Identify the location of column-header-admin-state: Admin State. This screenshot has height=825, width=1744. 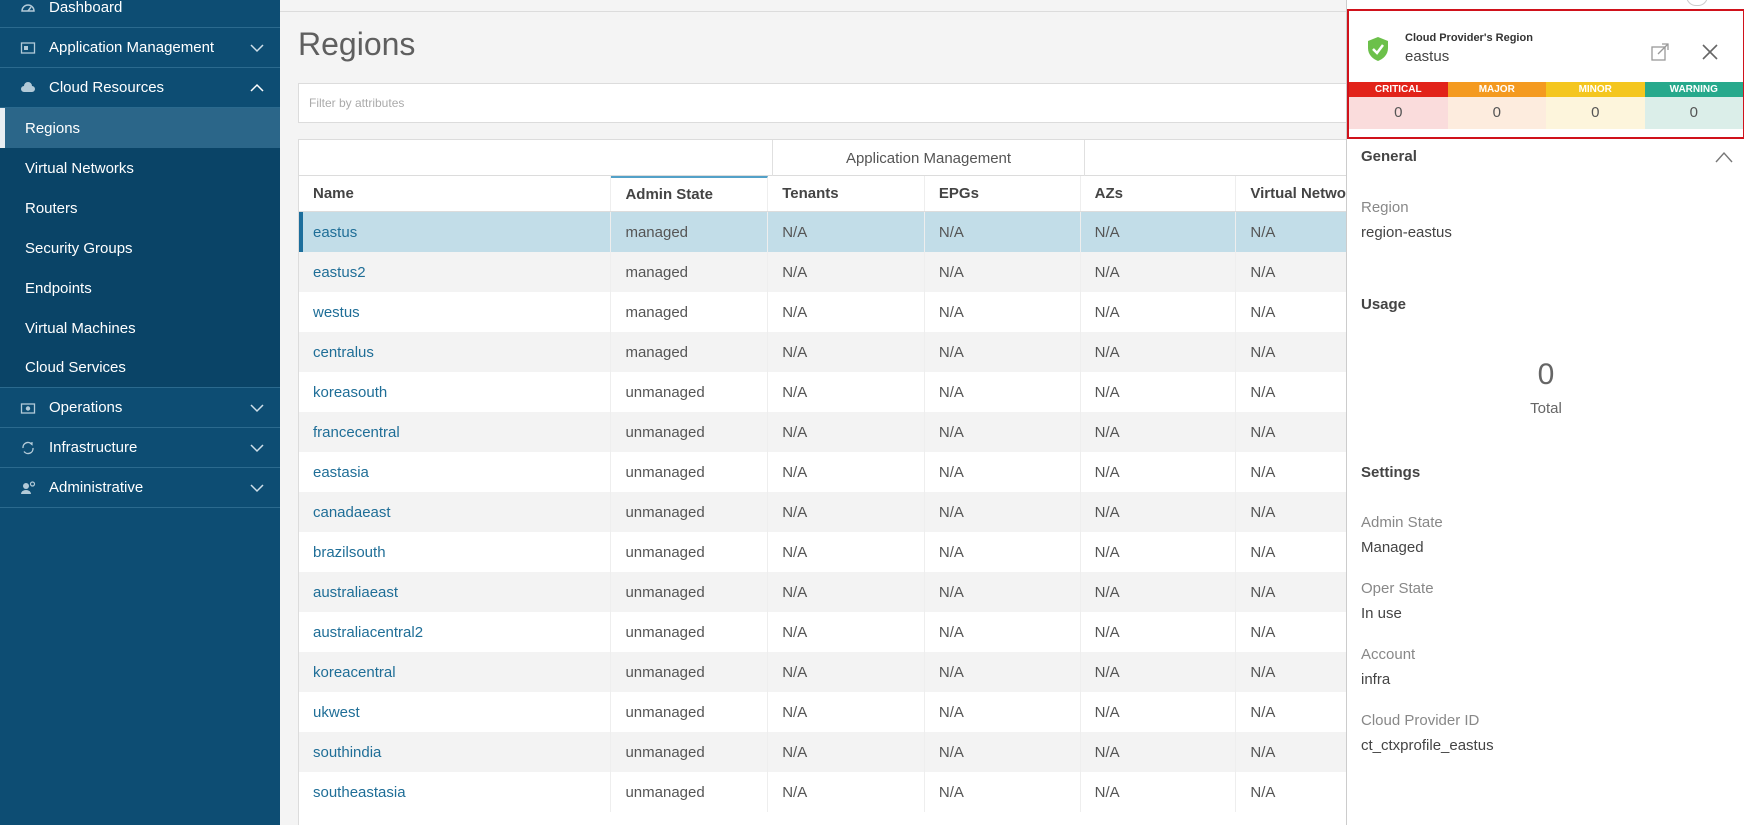
(690, 193).